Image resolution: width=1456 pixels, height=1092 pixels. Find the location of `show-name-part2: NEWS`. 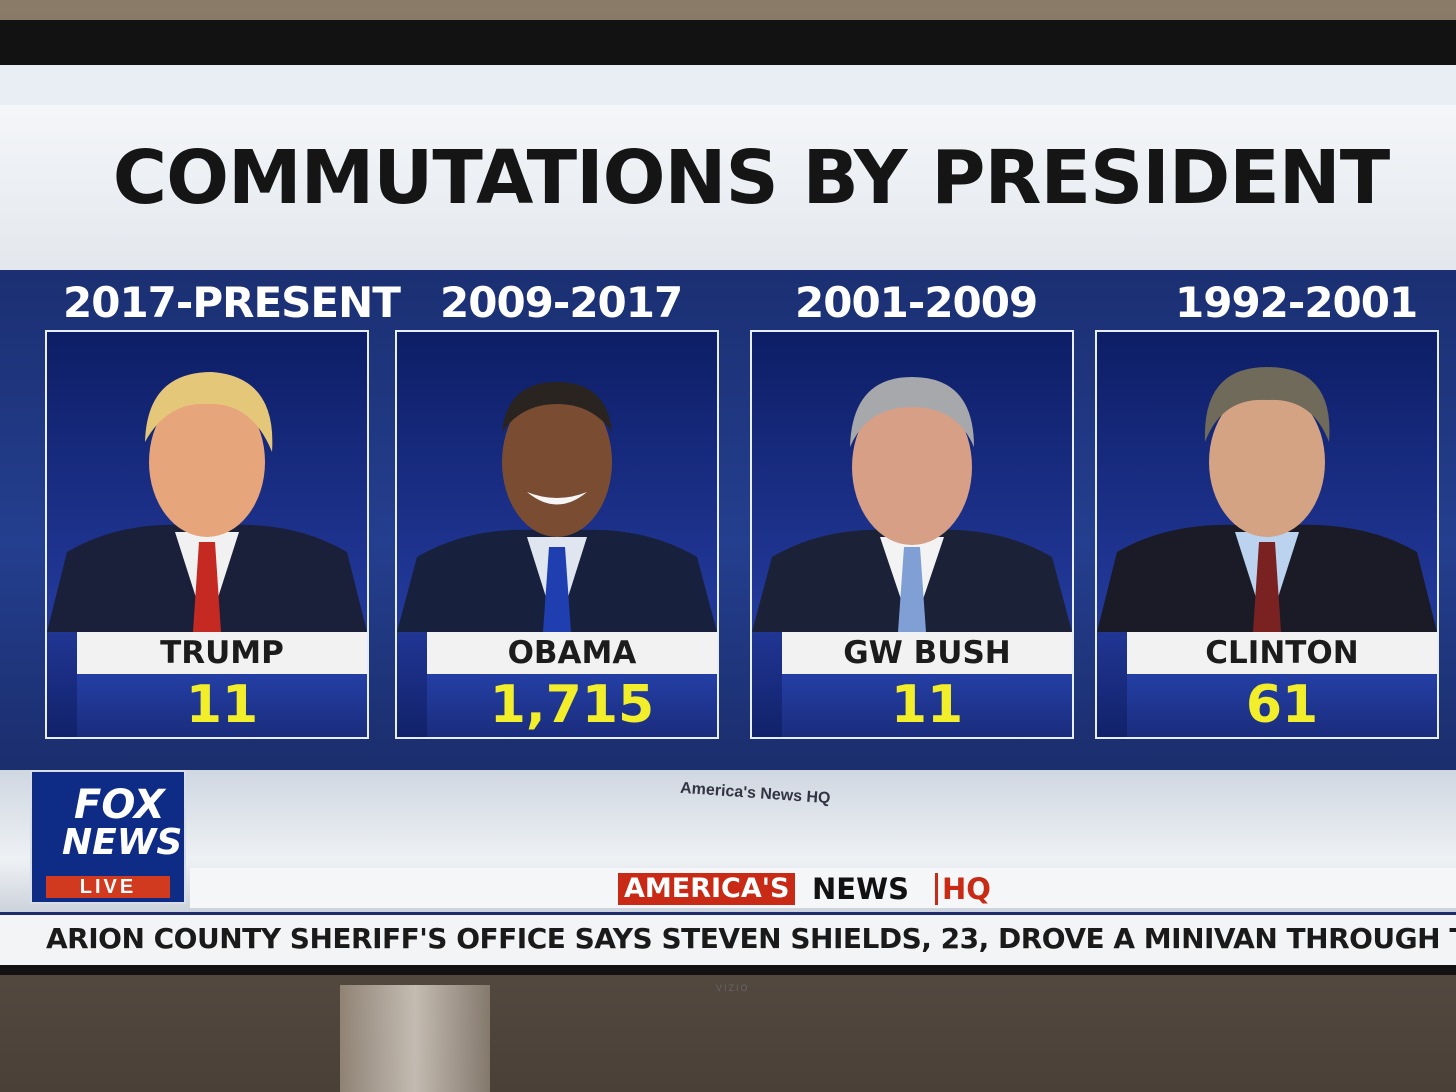

show-name-part2: NEWS is located at coordinates (860, 889).